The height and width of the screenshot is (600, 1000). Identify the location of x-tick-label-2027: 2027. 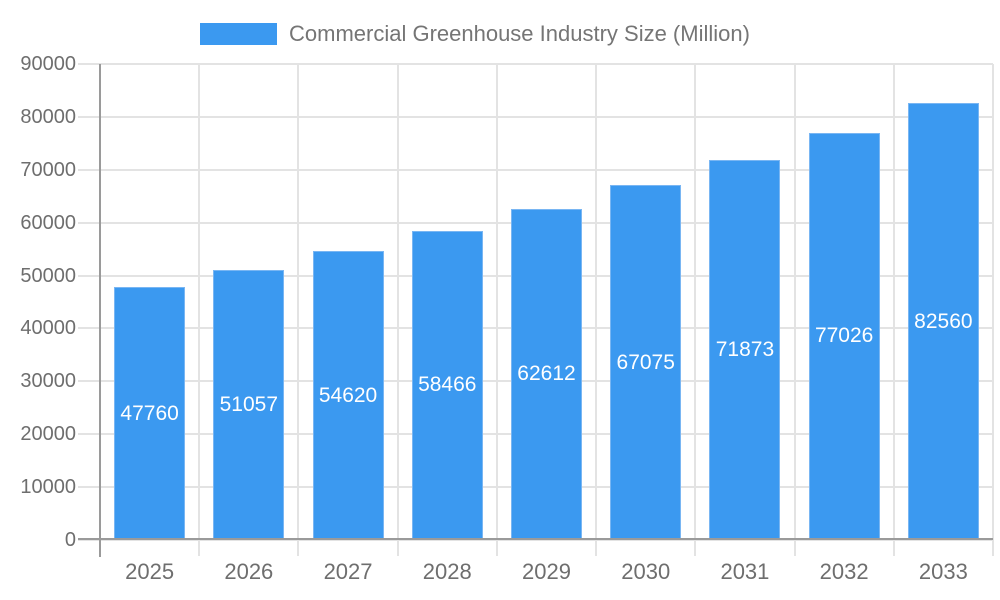
(348, 571).